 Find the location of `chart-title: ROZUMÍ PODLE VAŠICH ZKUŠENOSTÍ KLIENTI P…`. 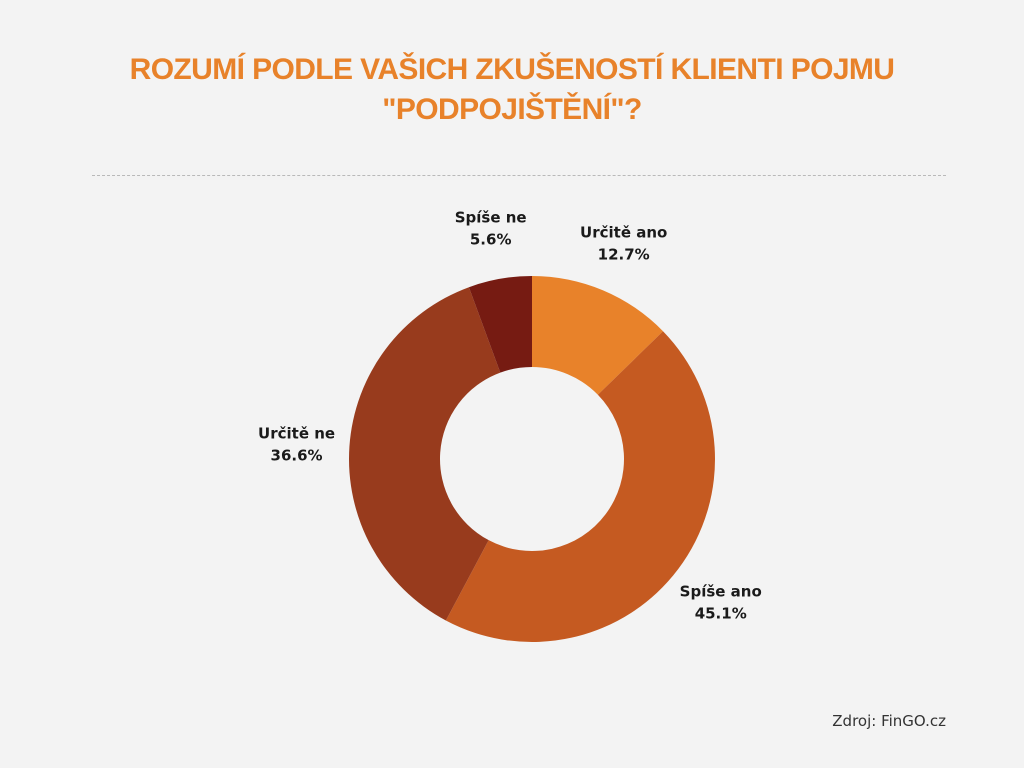

chart-title: ROZUMÍ PODLE VAŠICH ZKUŠENOSTÍ KLIENTI P… is located at coordinates (512, 90).